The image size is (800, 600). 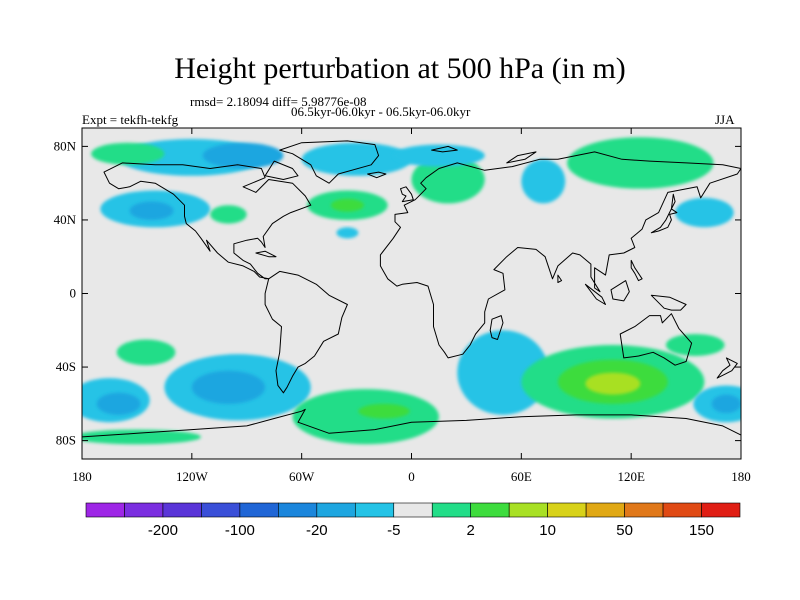 What do you see at coordinates (278, 101) in the screenshot?
I see `stats-text: rmsd= 2.18094 diff= 5.98776e-08` at bounding box center [278, 101].